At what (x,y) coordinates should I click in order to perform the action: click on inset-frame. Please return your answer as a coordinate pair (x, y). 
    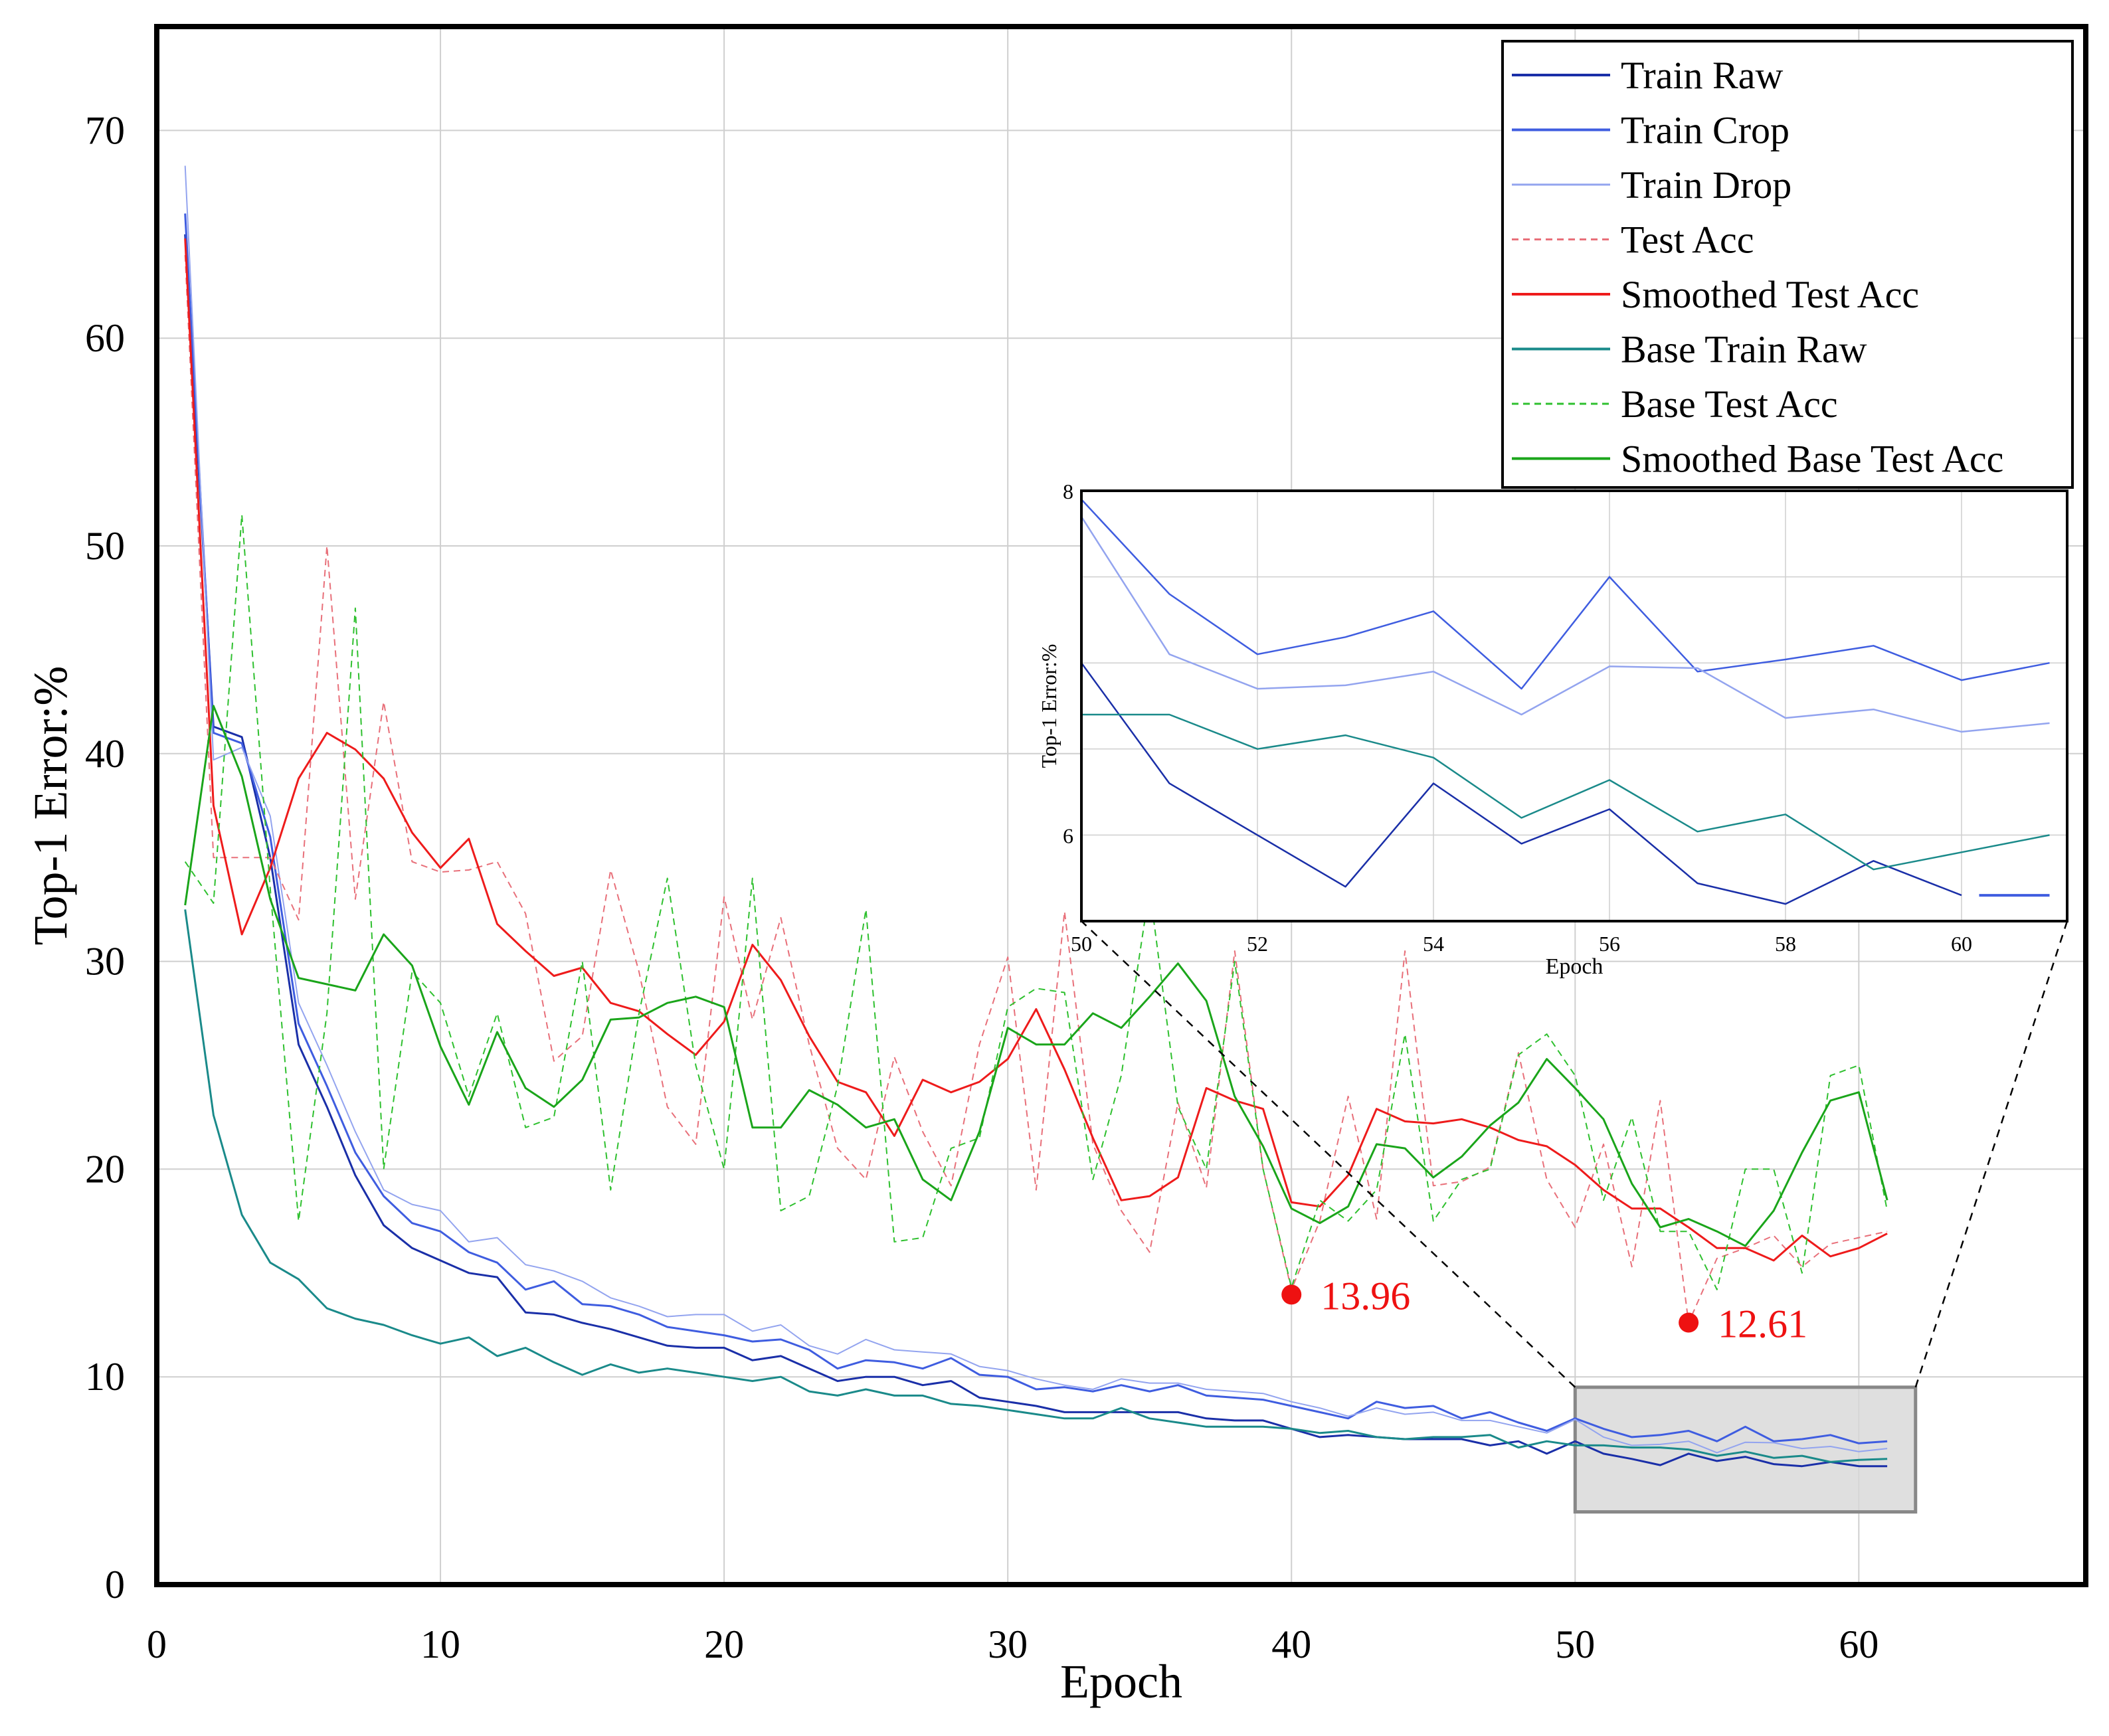
    Looking at the image, I should click on (1574, 706).